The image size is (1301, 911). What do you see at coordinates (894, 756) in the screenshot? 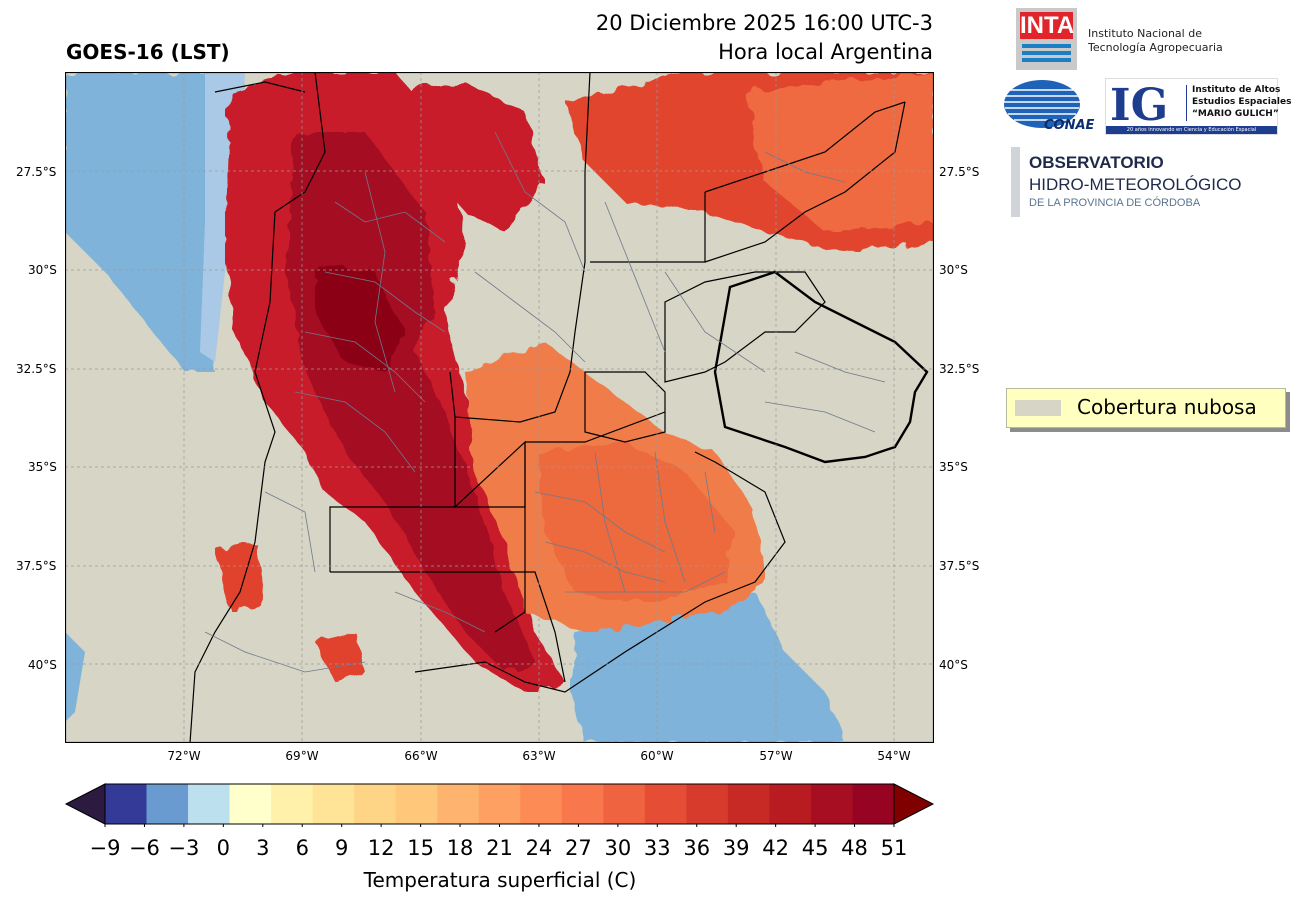
I see `lon-label: 54°W` at bounding box center [894, 756].